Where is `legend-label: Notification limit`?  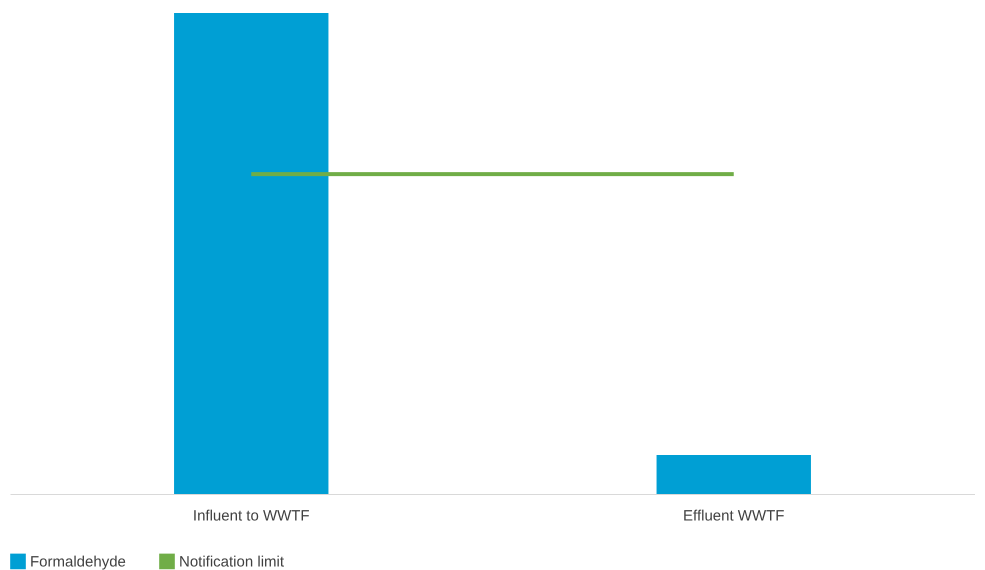 legend-label: Notification limit is located at coordinates (232, 561).